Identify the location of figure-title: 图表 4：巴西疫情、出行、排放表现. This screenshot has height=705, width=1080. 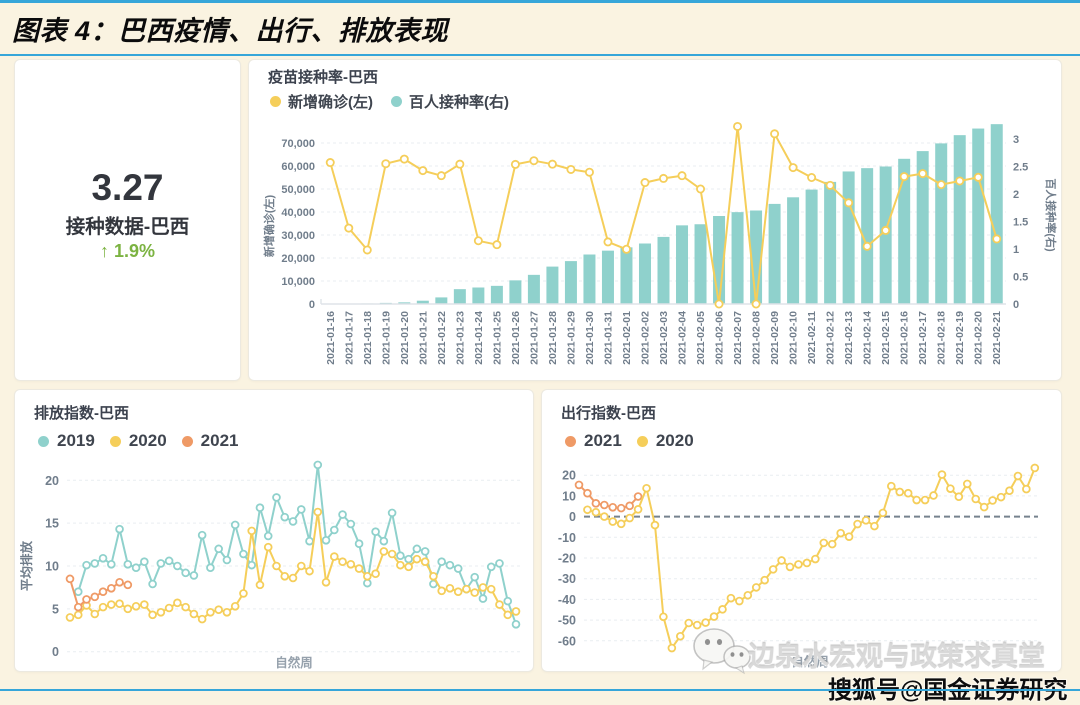
(230, 31).